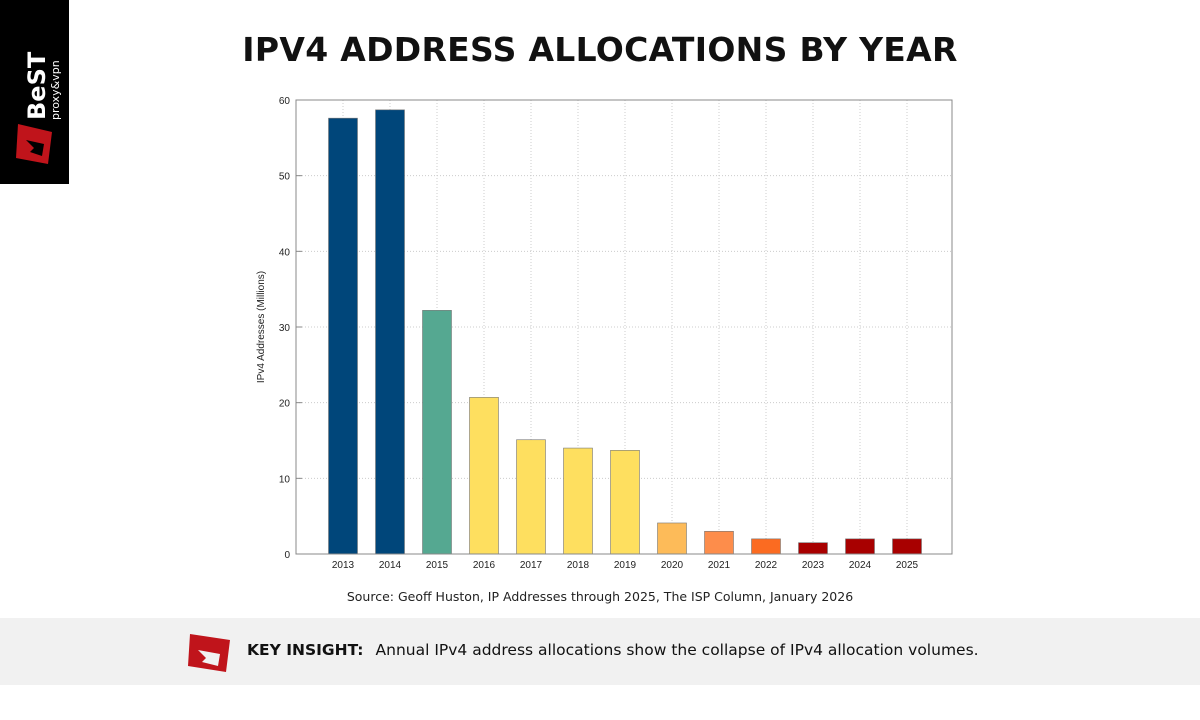  Describe the element at coordinates (672, 538) in the screenshot. I see `bar-2020` at that location.